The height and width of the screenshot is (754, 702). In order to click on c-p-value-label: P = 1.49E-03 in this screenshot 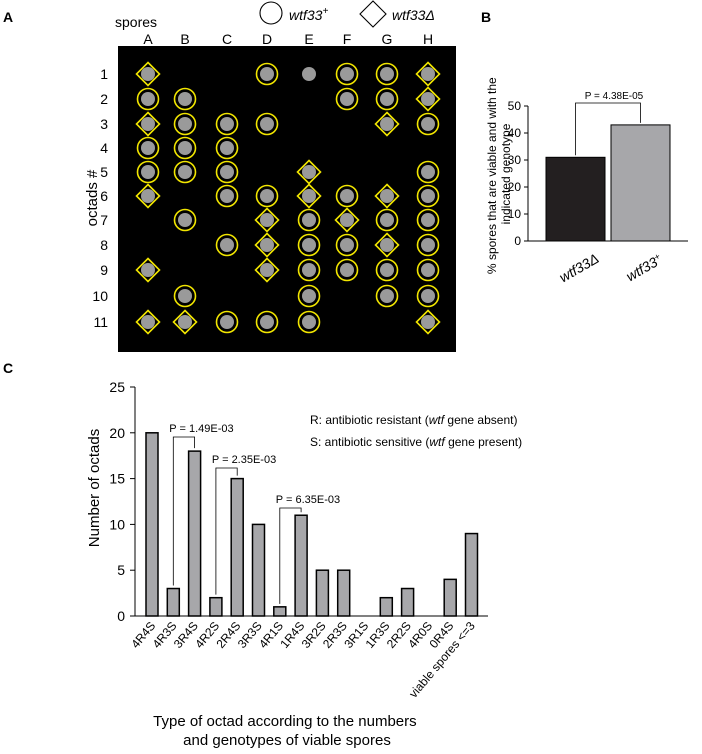, I will do `click(201, 429)`.